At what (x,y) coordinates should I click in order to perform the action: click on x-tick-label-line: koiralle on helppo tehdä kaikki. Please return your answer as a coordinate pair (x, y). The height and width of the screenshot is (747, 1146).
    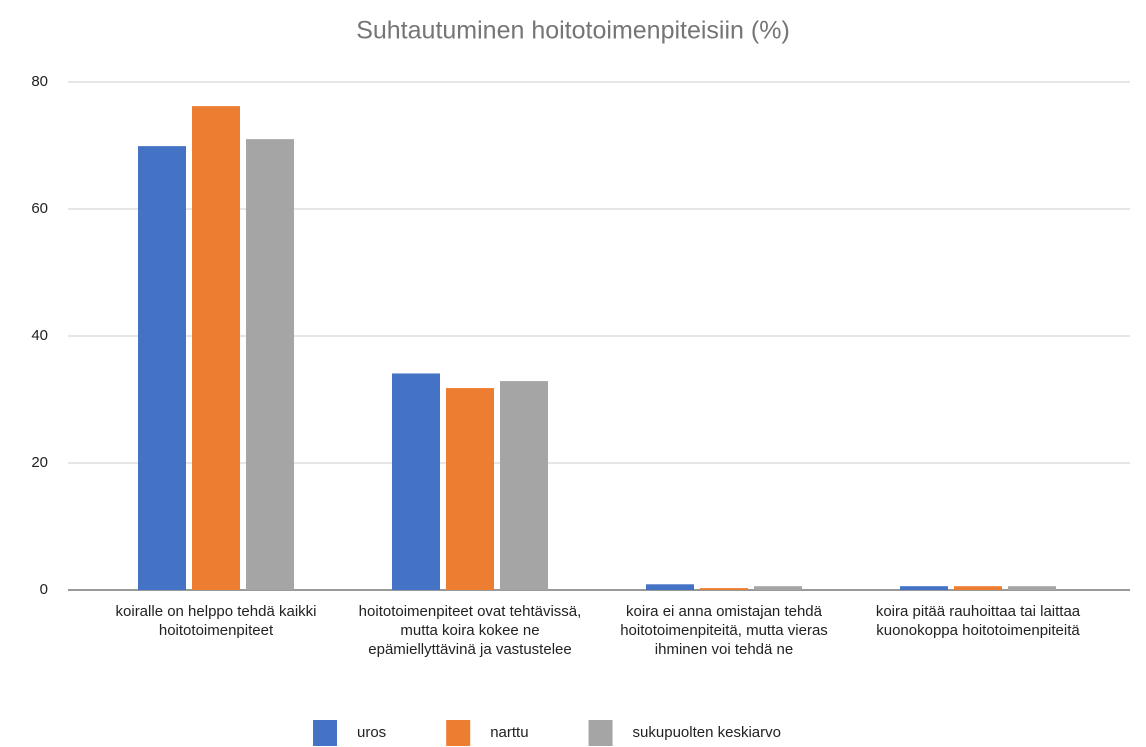
    Looking at the image, I should click on (216, 611).